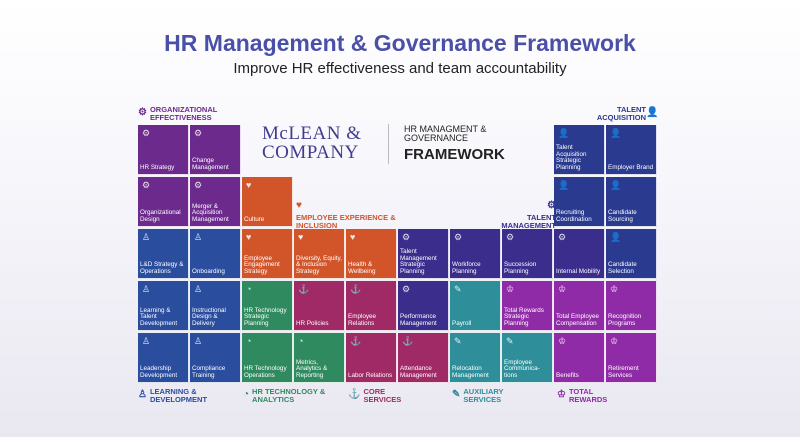 The width and height of the screenshot is (800, 437). I want to click on tile-instructional-design-delivery: ♙ Instructional Design & Delivery, so click(215, 306).